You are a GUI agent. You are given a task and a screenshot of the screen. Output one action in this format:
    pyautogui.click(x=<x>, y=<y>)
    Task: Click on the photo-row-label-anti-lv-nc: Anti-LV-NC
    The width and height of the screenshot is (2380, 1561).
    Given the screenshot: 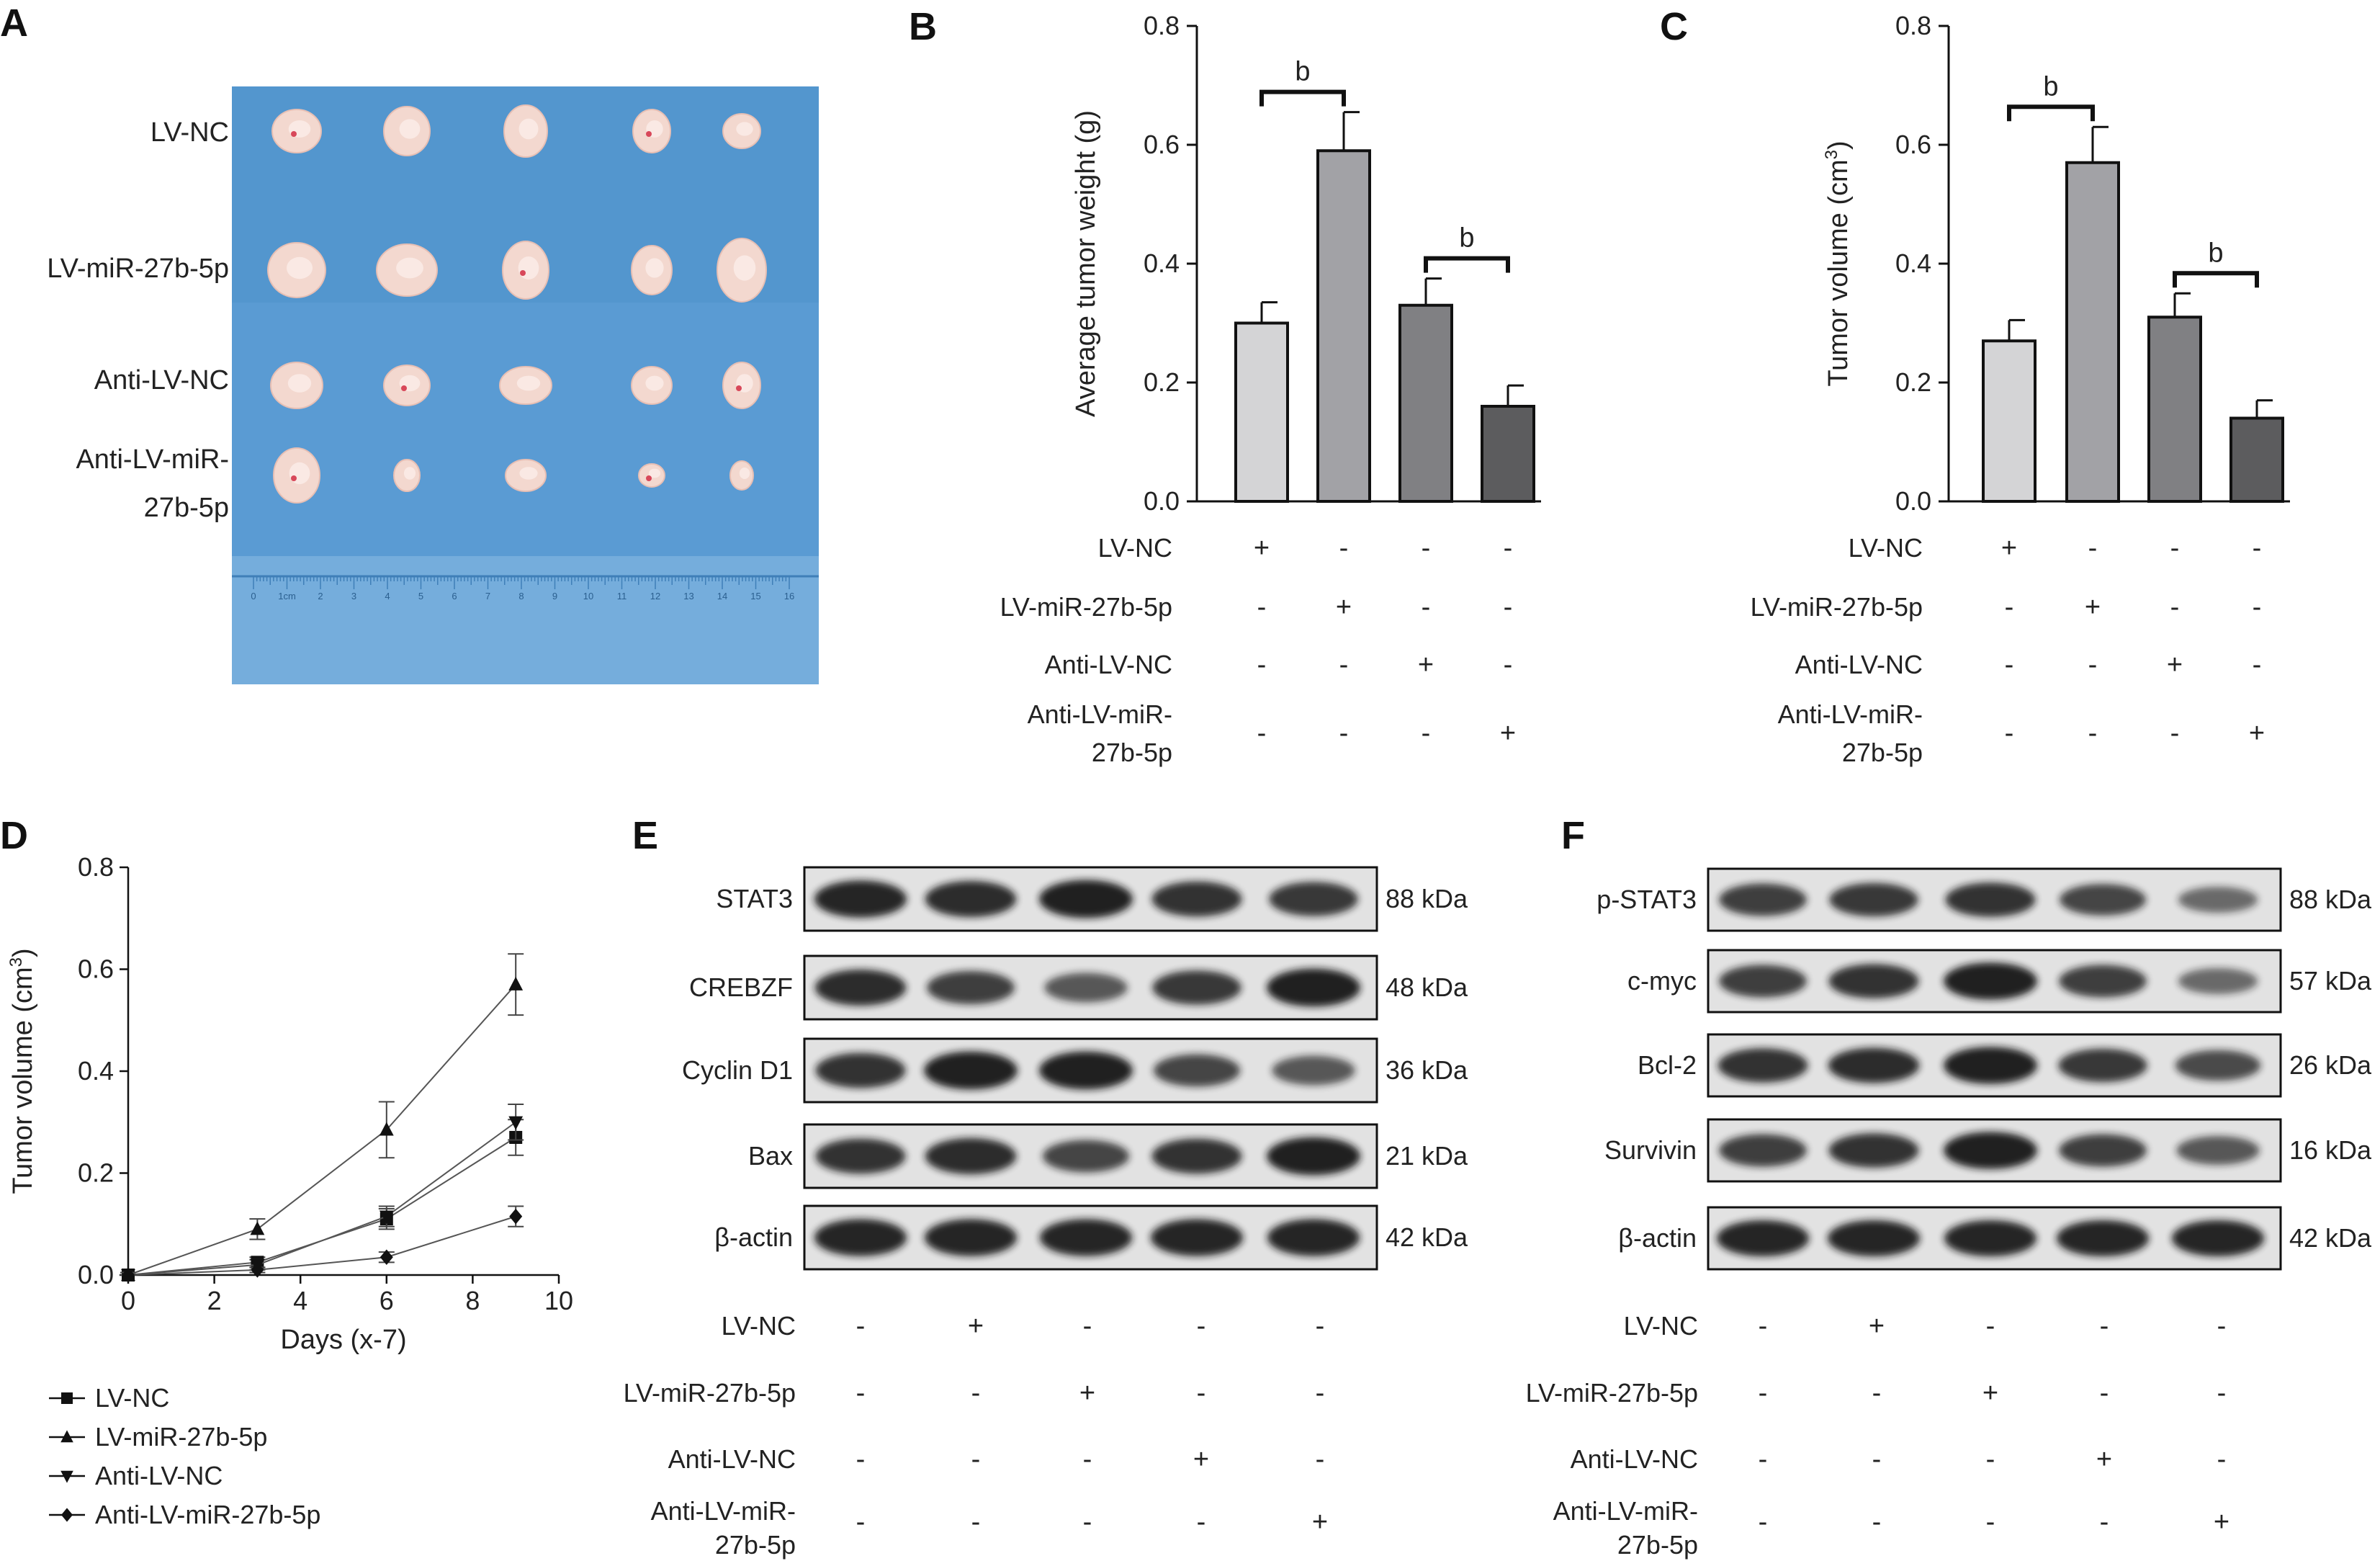 What is the action you would take?
    pyautogui.click(x=161, y=380)
    